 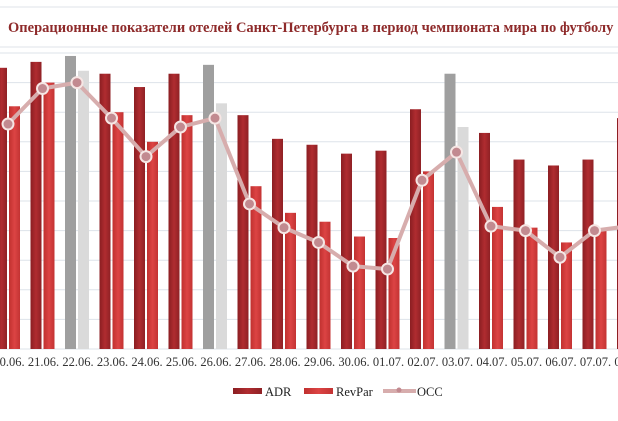 What do you see at coordinates (457, 362) in the screenshot?
I see `x-tick-label: 03.07.` at bounding box center [457, 362].